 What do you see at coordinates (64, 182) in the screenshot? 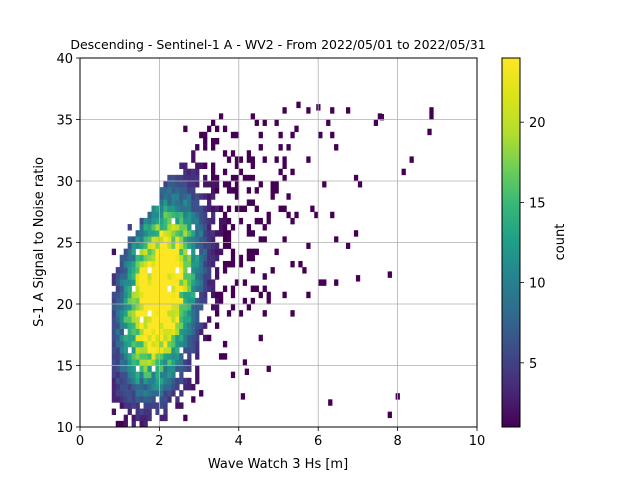
I see `y-tick-label: 30` at bounding box center [64, 182].